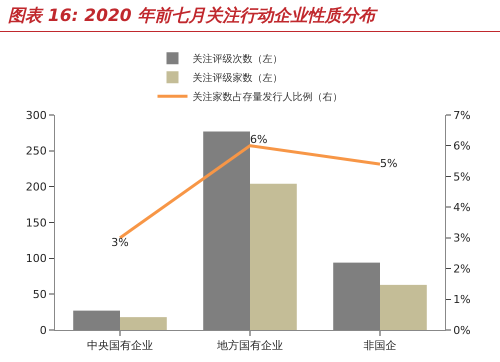 The image size is (500, 362). Describe the element at coordinates (267, 97) in the screenshot. I see `legend-label: 关注家数占存量发行人比例（右）` at that location.